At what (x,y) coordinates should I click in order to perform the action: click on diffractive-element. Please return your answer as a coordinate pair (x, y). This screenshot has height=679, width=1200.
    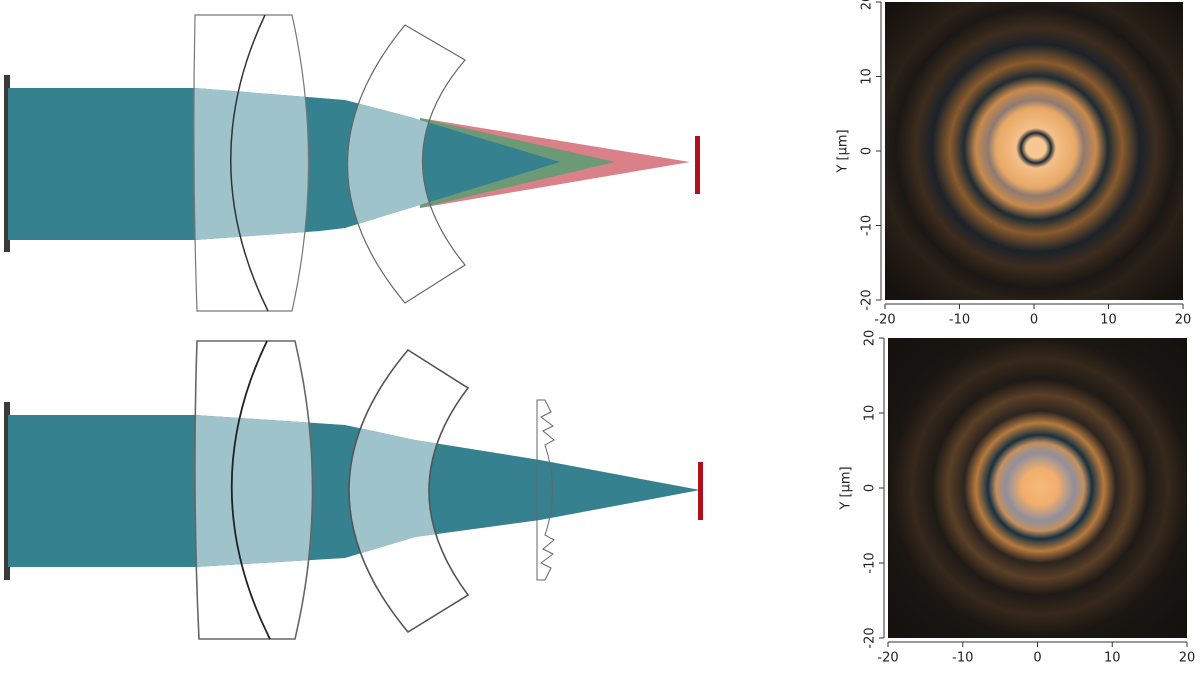
    Looking at the image, I should click on (545, 490).